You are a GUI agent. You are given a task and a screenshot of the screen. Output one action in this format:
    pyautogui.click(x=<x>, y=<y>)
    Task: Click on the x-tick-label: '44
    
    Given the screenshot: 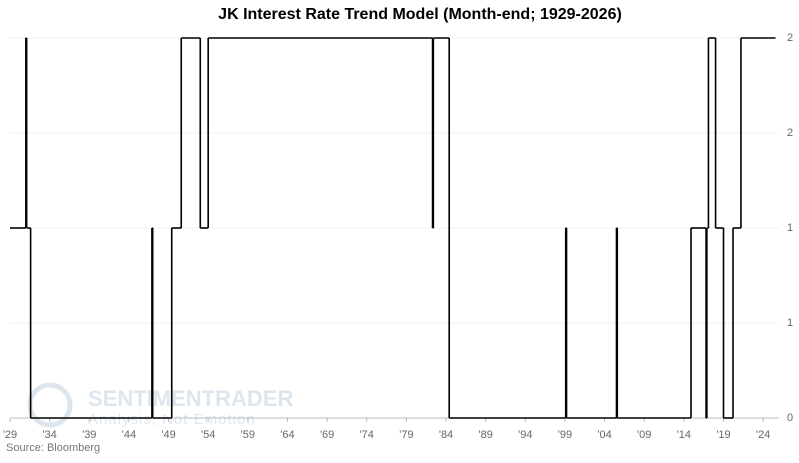 What is the action you would take?
    pyautogui.click(x=129, y=435)
    